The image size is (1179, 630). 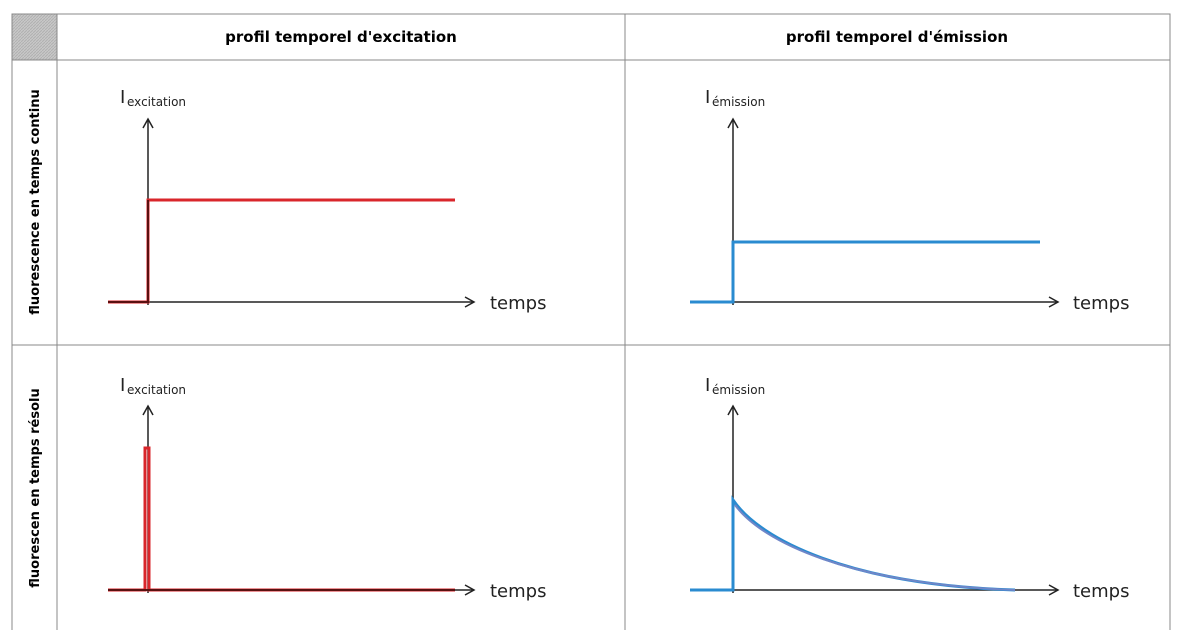 What do you see at coordinates (341, 37) in the screenshot?
I see `column-header: profil temporel d'excitation` at bounding box center [341, 37].